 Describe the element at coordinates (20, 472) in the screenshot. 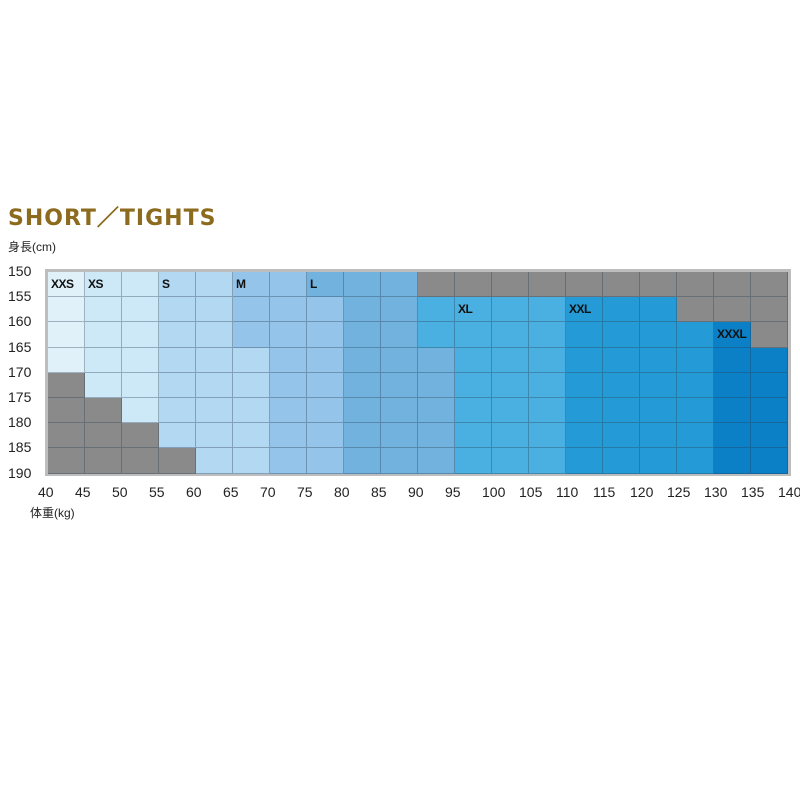

I see `y-tick-label: 190` at that location.